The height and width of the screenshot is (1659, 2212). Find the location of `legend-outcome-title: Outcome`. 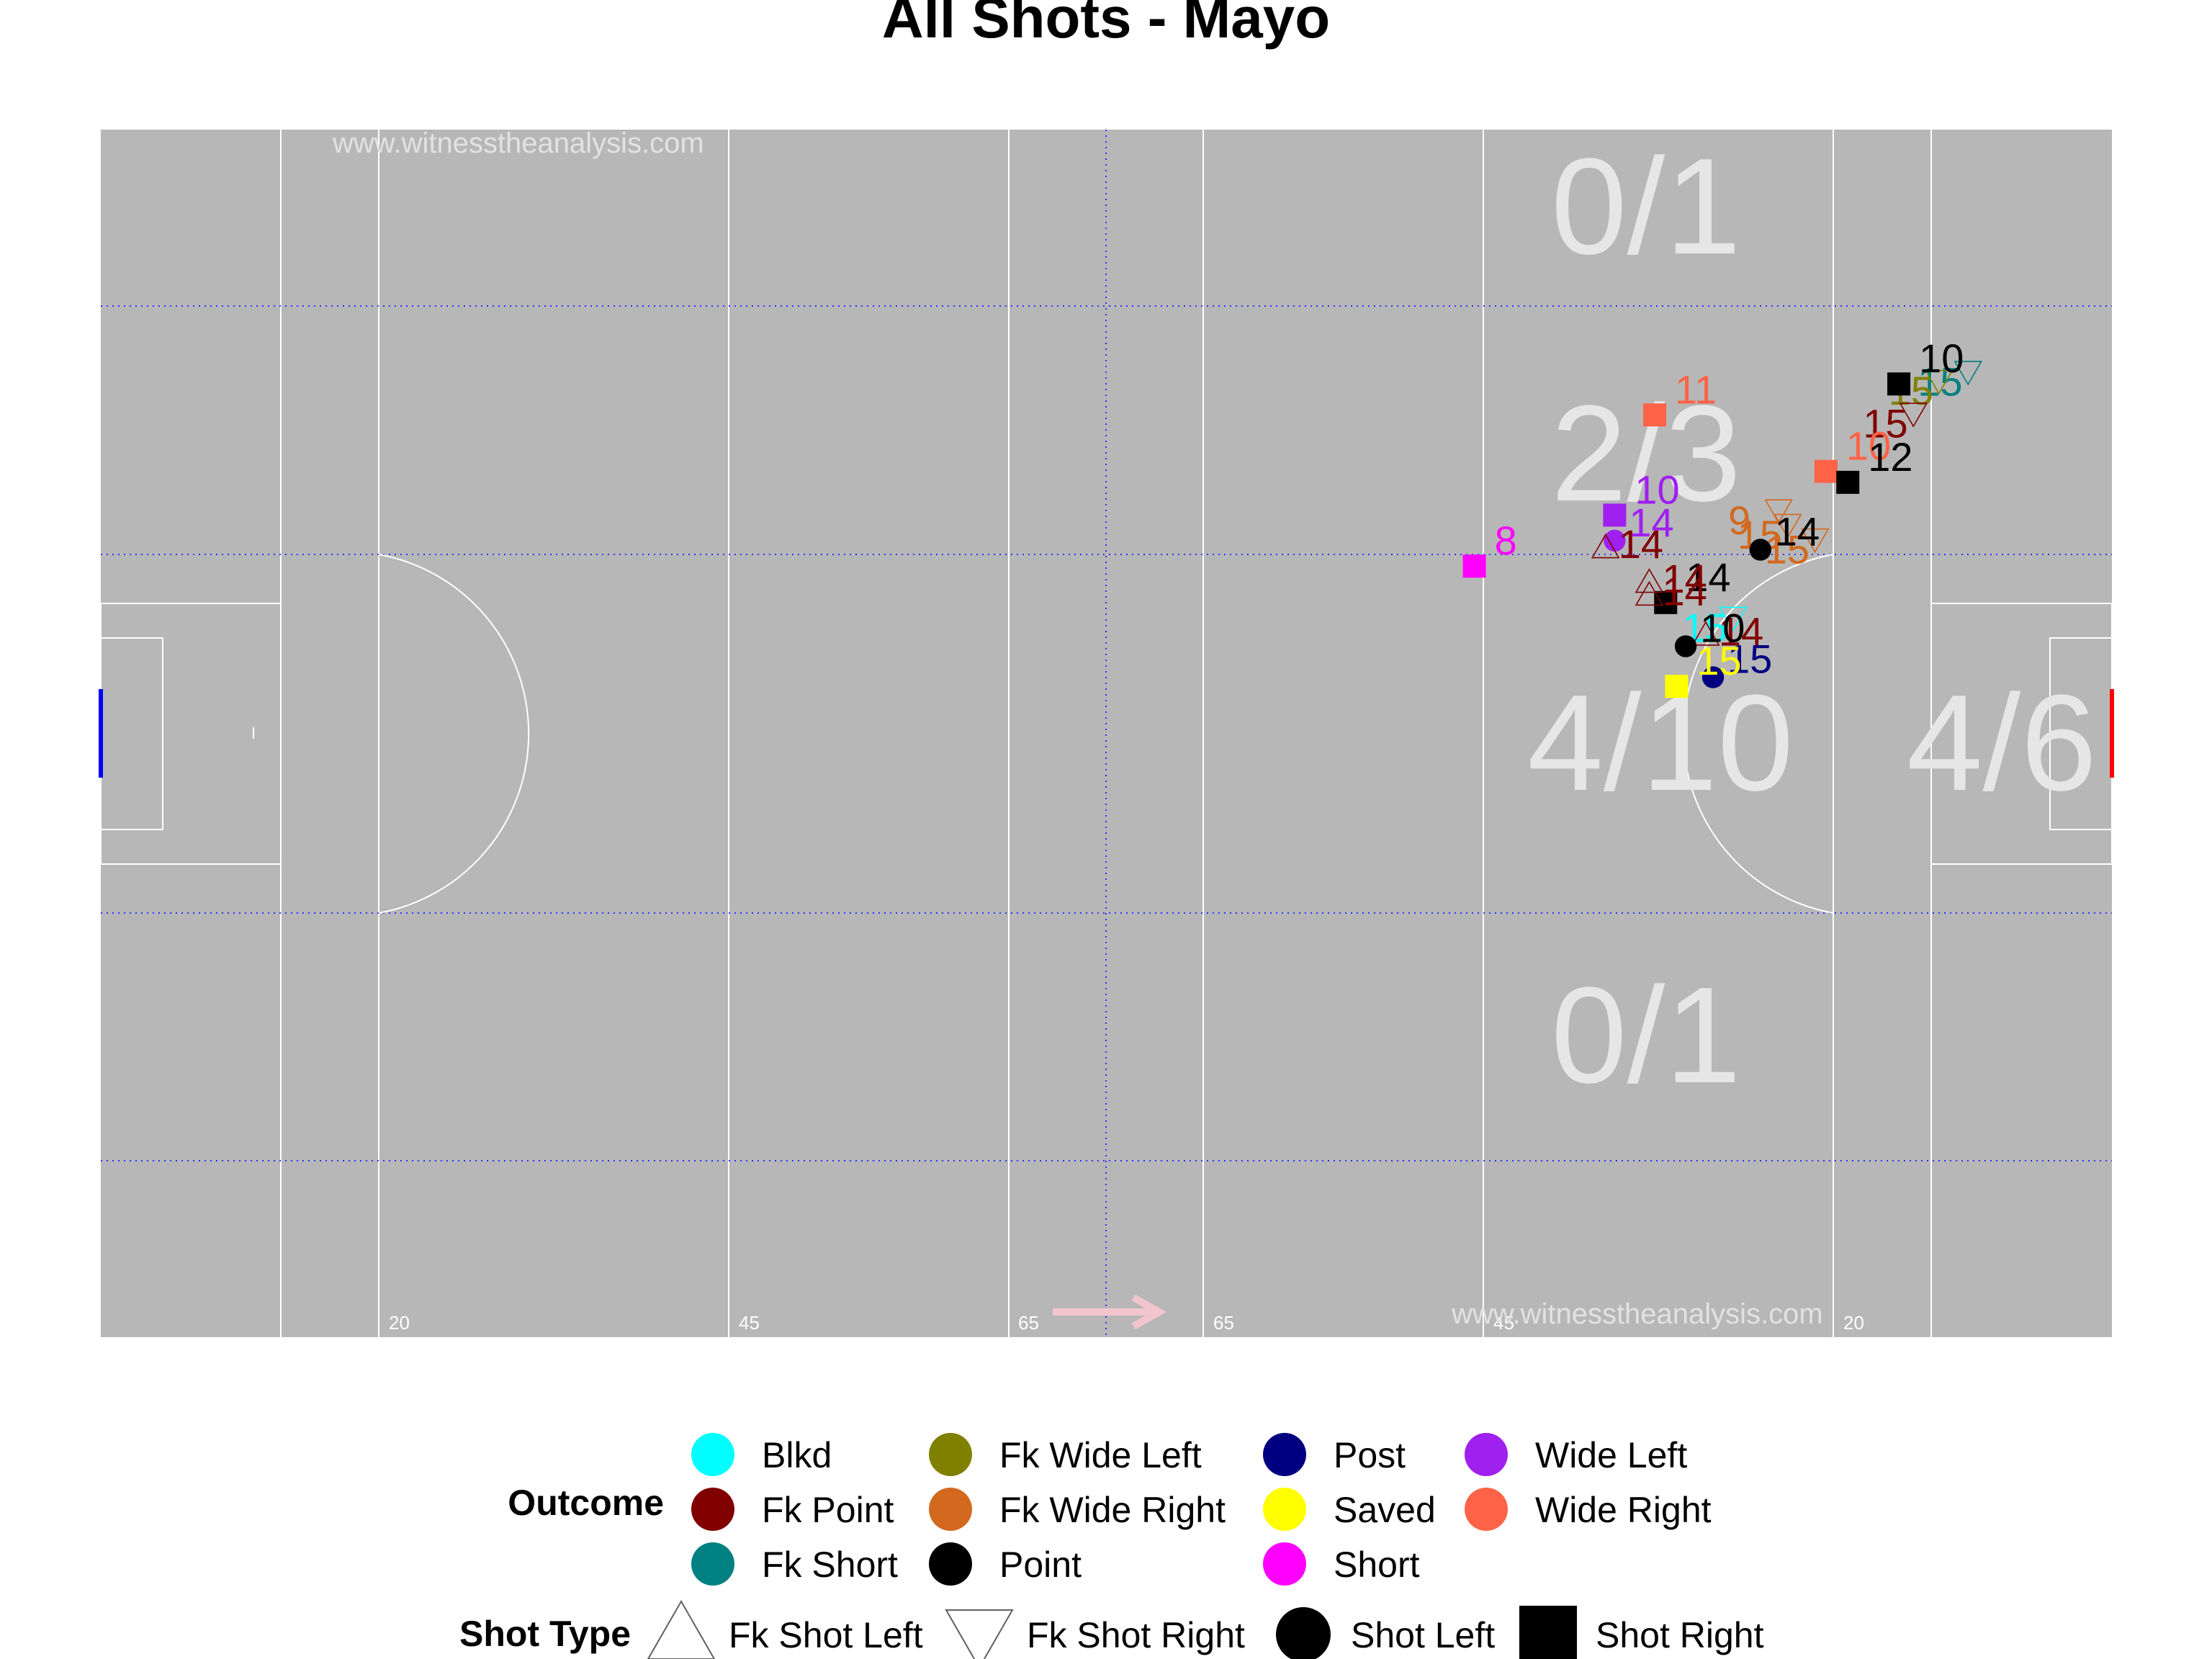

legend-outcome-title: Outcome is located at coordinates (586, 1503).